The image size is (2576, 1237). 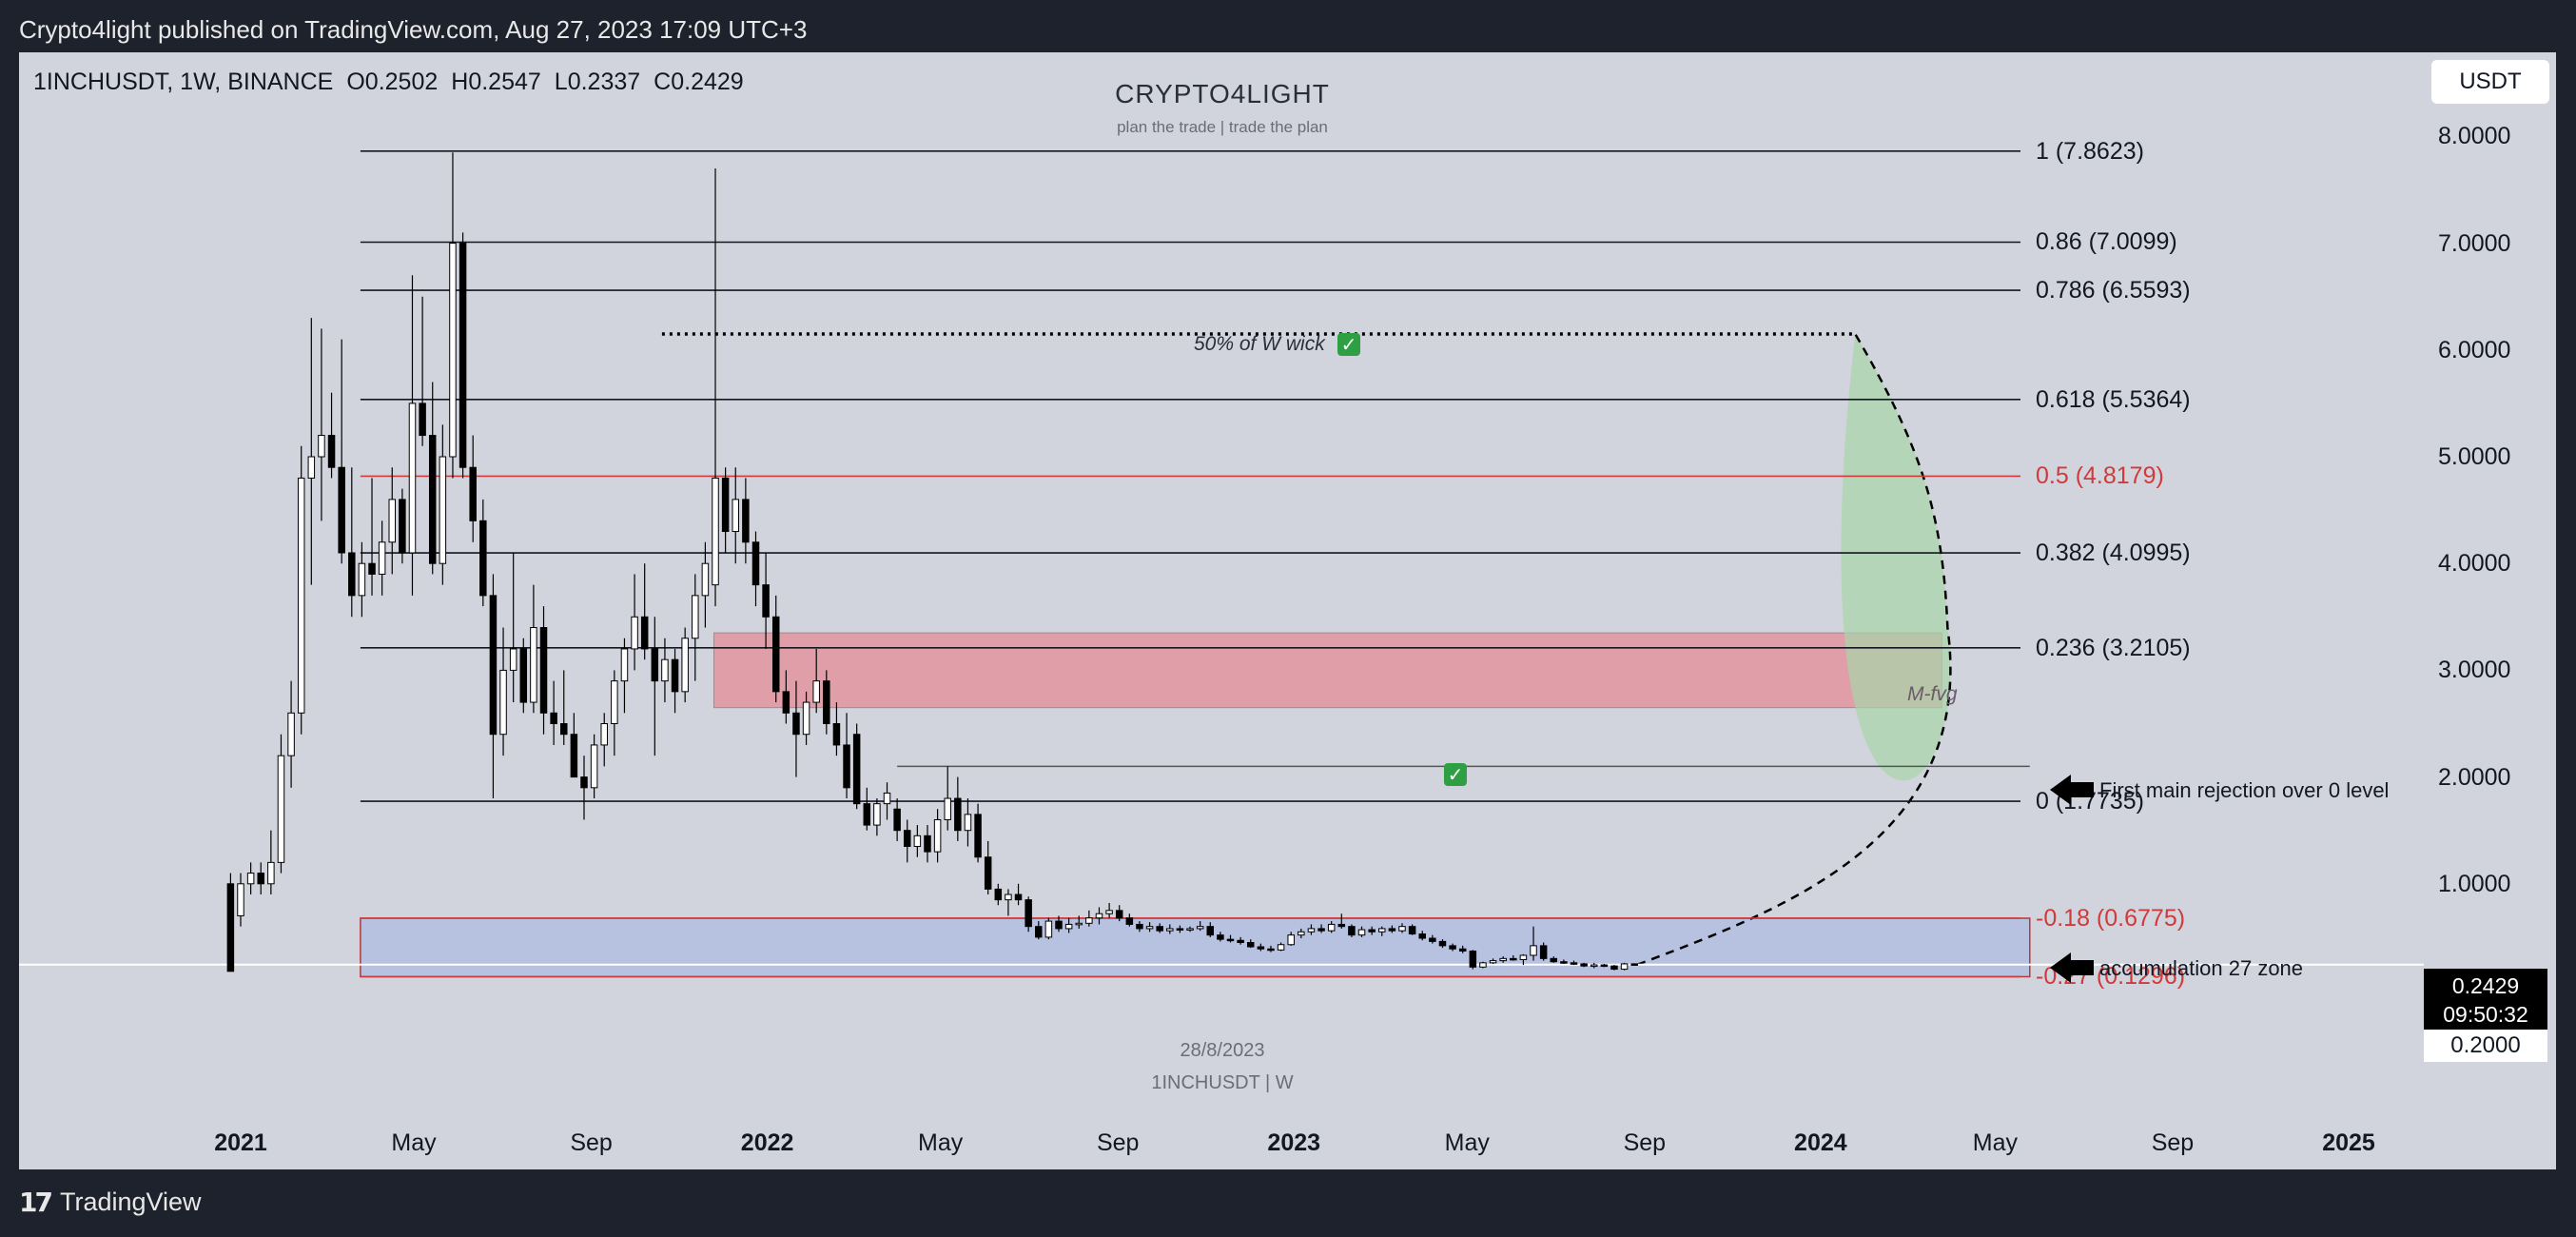 I want to click on currency-button: USDT, so click(x=2490, y=82).